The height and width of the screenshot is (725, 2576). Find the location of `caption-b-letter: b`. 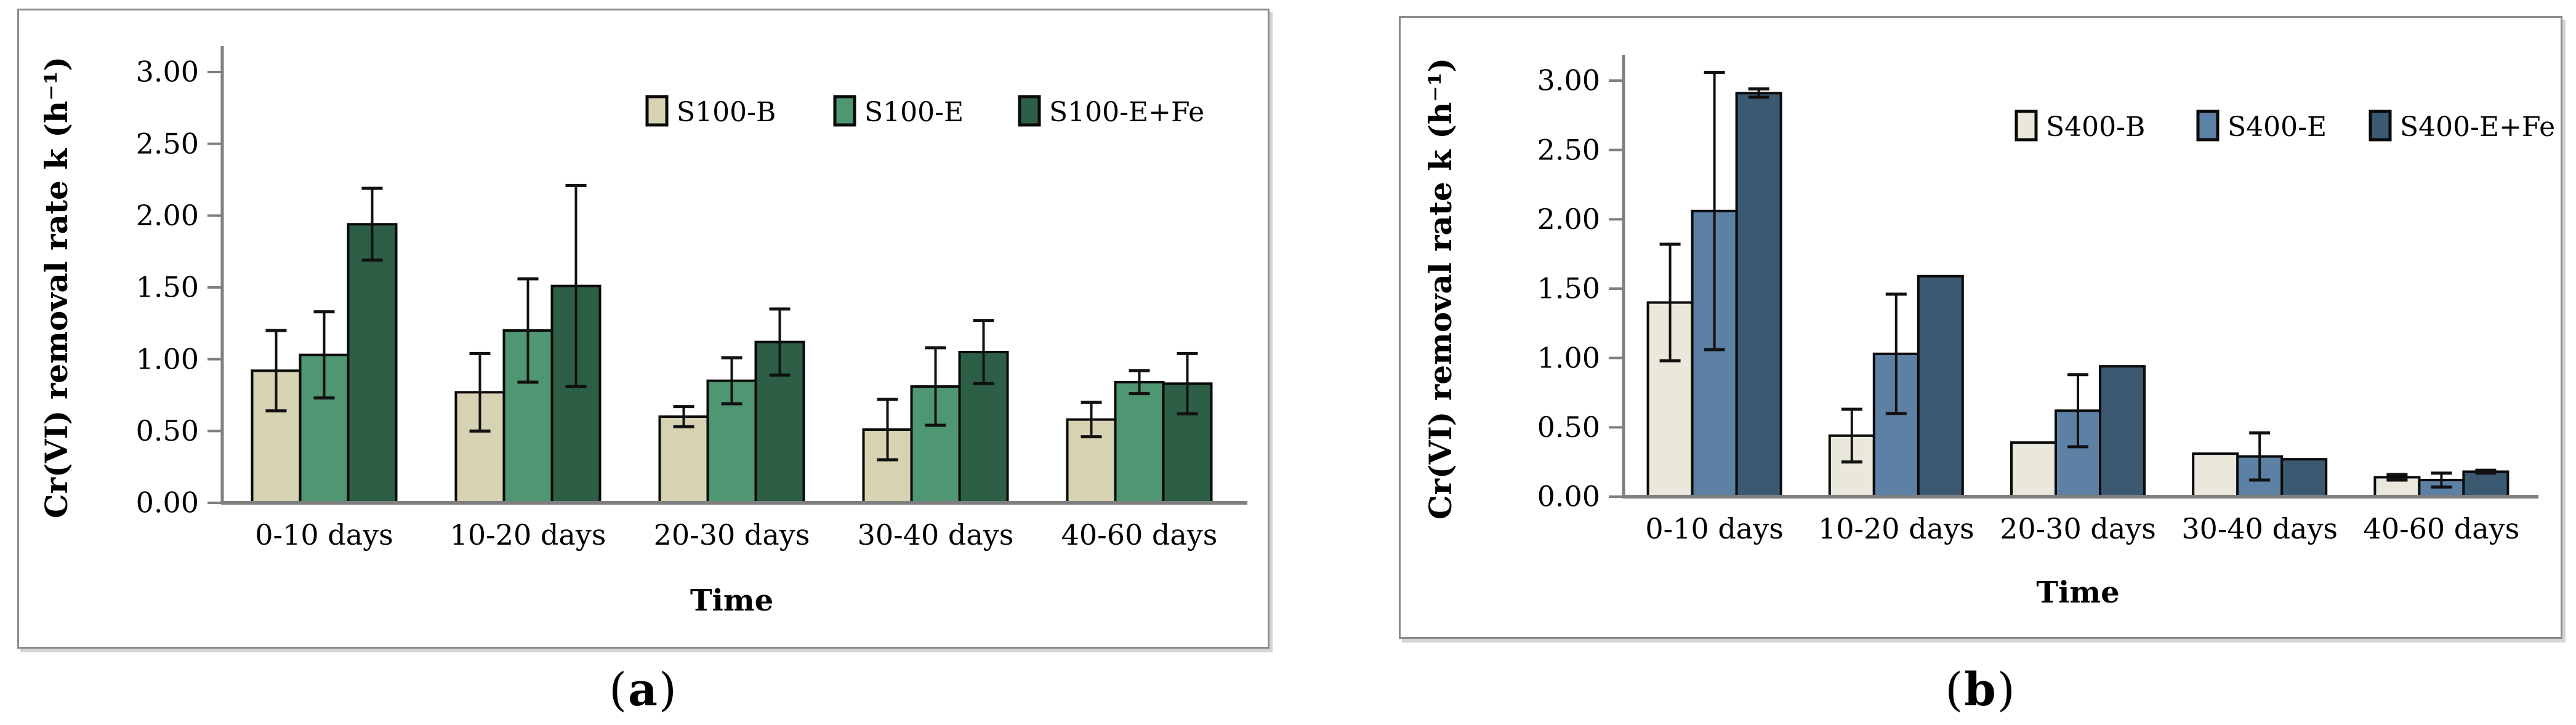

caption-b-letter: b is located at coordinates (1980, 689).